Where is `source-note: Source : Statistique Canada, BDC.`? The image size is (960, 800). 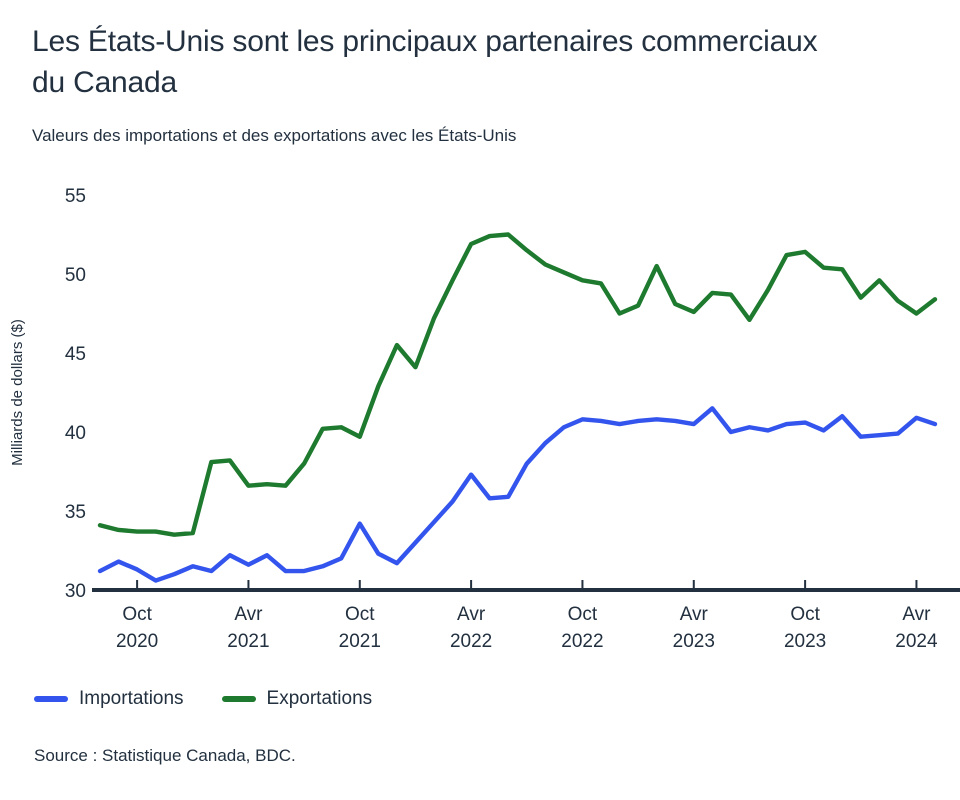
source-note: Source : Statistique Canada, BDC. is located at coordinates (165, 755).